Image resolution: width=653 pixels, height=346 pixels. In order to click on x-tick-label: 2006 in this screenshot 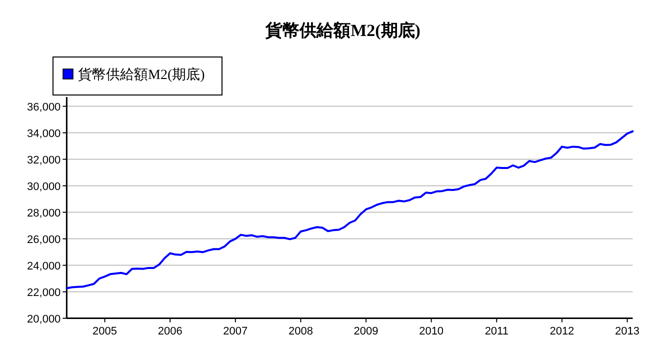, I will do `click(170, 331)`.